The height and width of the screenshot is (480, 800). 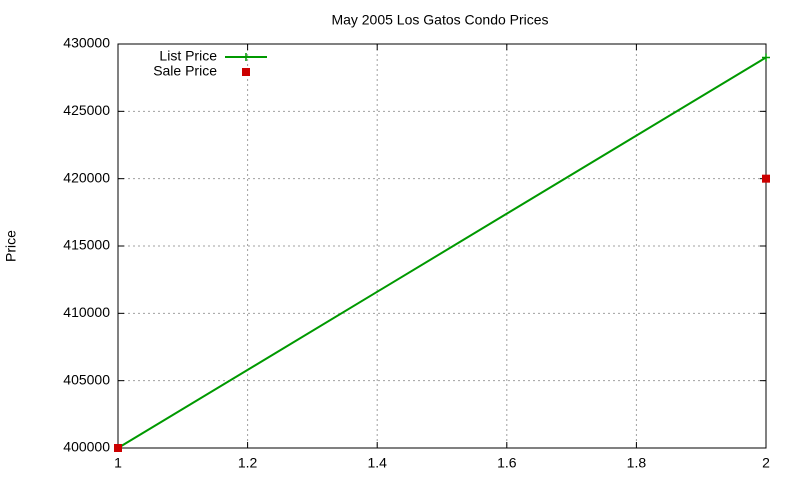 What do you see at coordinates (86, 379) in the screenshot?
I see `y-tick-label: 405000` at bounding box center [86, 379].